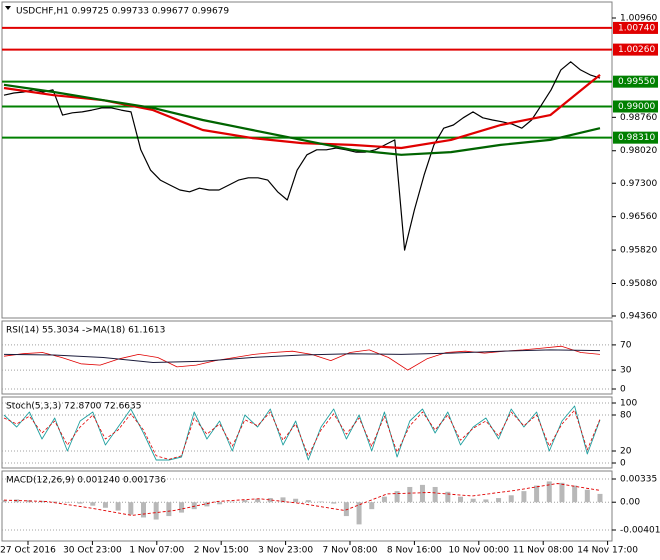 This screenshot has height=560, width=660. I want to click on y-tick-label: 30, so click(626, 371).